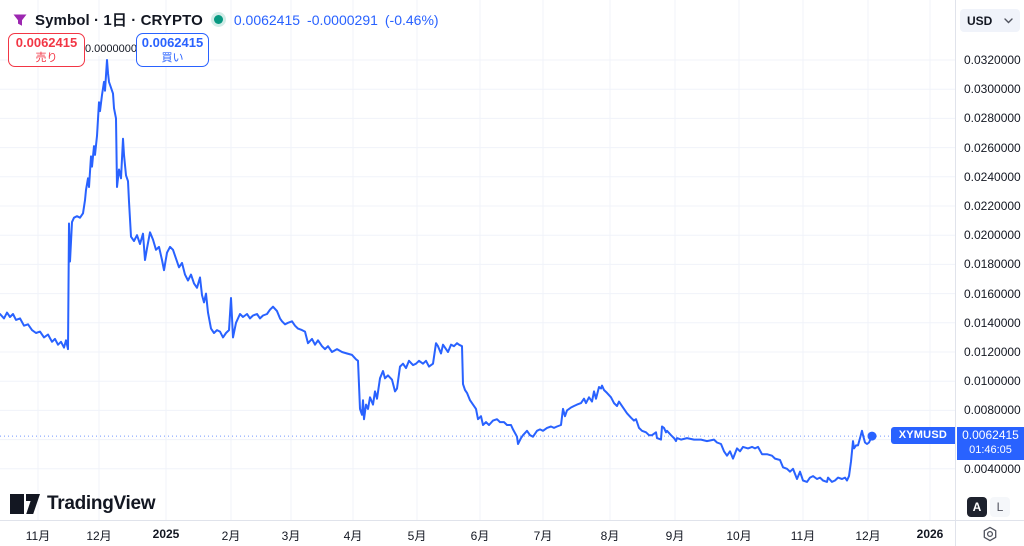 The image size is (1024, 546). Describe the element at coordinates (267, 19) in the screenshot. I see `last-price-value: 0.0062415` at that location.